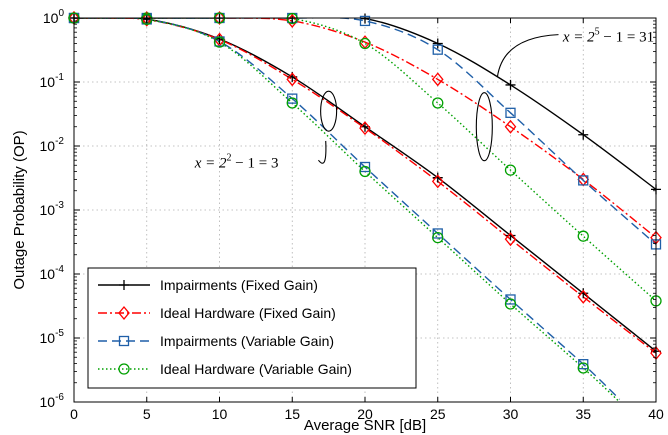 This screenshot has width=668, height=435. What do you see at coordinates (52, 401) in the screenshot?
I see `y-tick-label: 10⁻⁶` at bounding box center [52, 401].